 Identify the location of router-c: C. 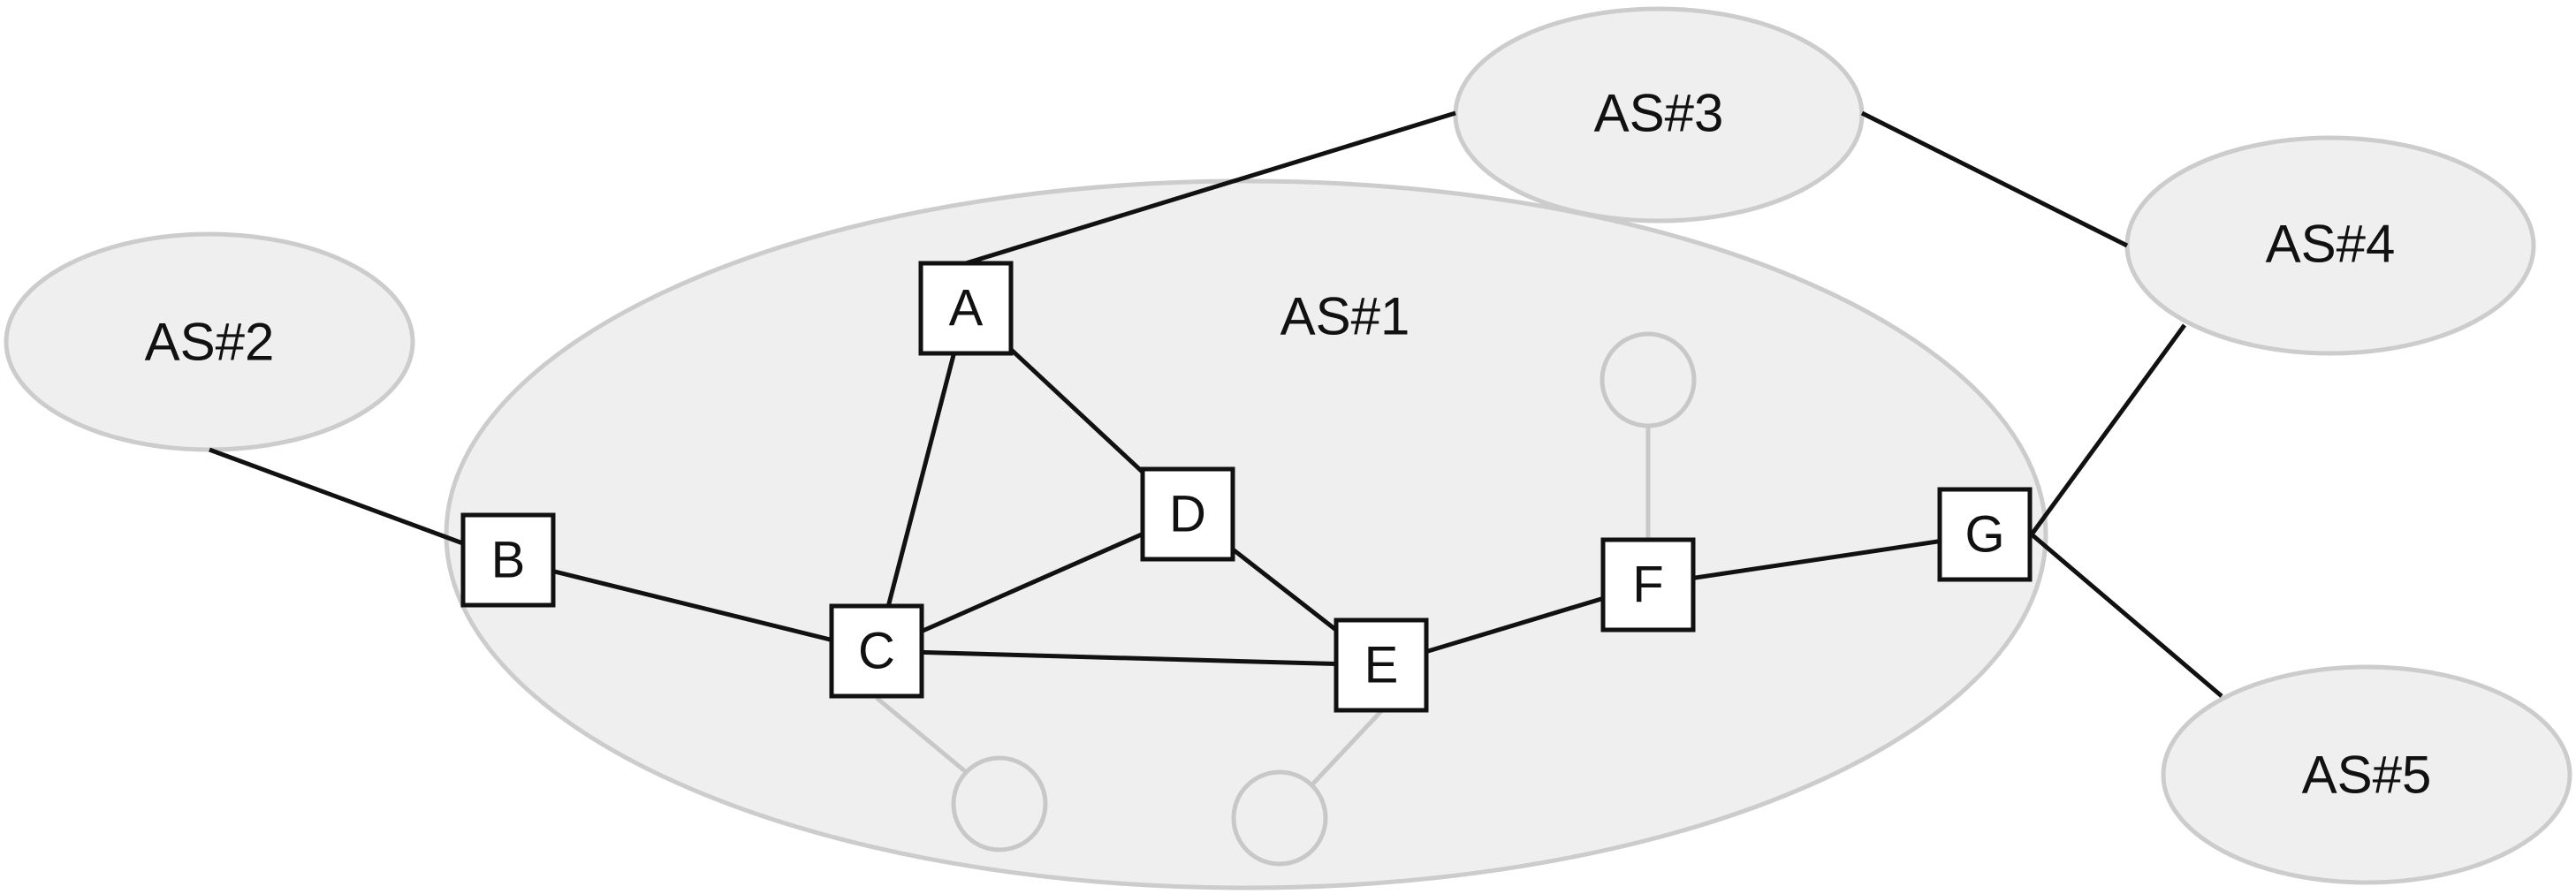
(876, 651).